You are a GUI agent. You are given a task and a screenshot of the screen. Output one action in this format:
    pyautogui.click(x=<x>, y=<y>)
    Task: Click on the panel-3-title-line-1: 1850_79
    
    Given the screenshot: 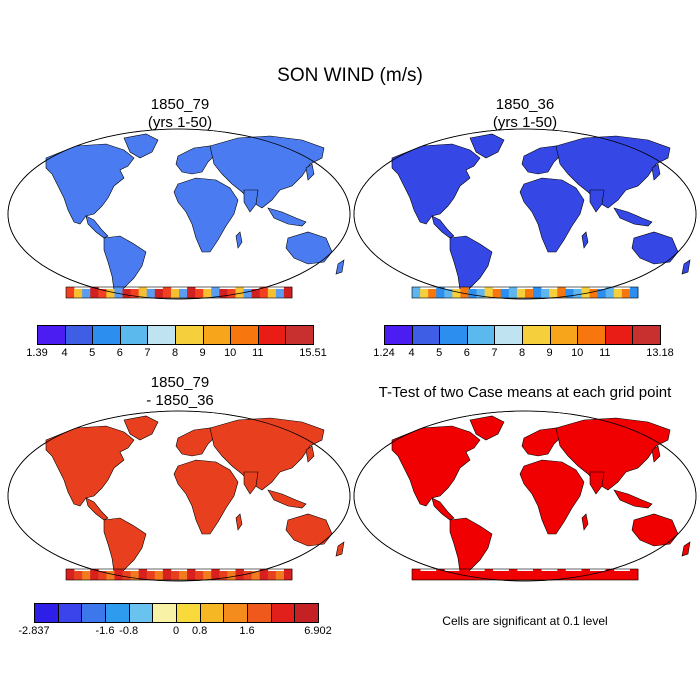 What is the action you would take?
    pyautogui.click(x=180, y=382)
    